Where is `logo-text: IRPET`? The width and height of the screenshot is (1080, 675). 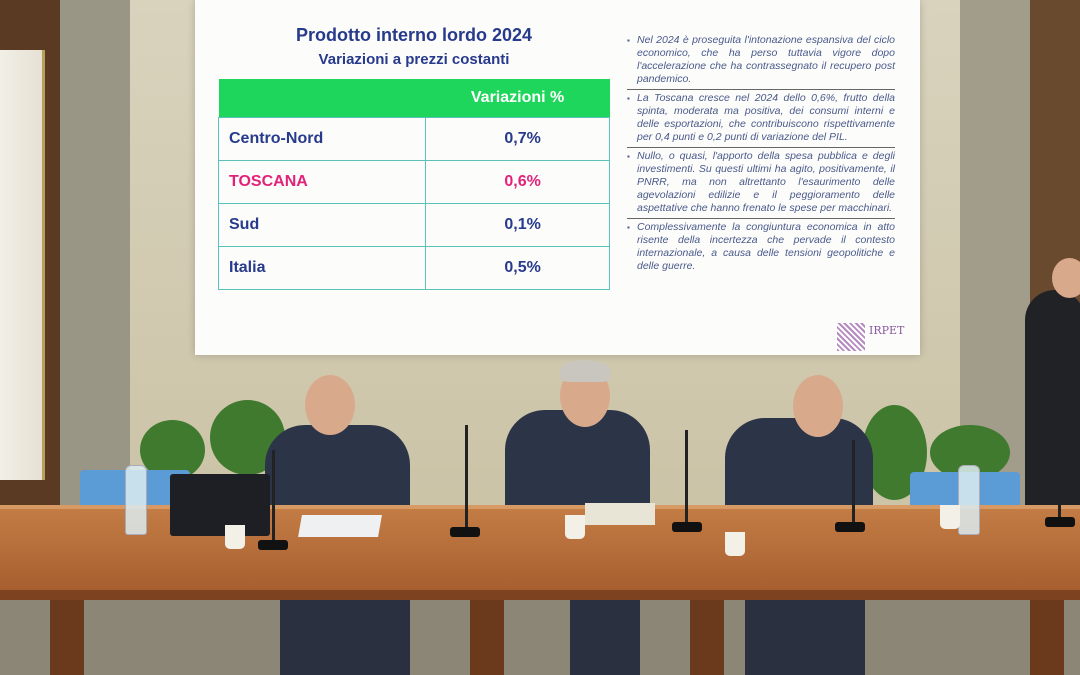
logo-text: IRPET is located at coordinates (887, 330).